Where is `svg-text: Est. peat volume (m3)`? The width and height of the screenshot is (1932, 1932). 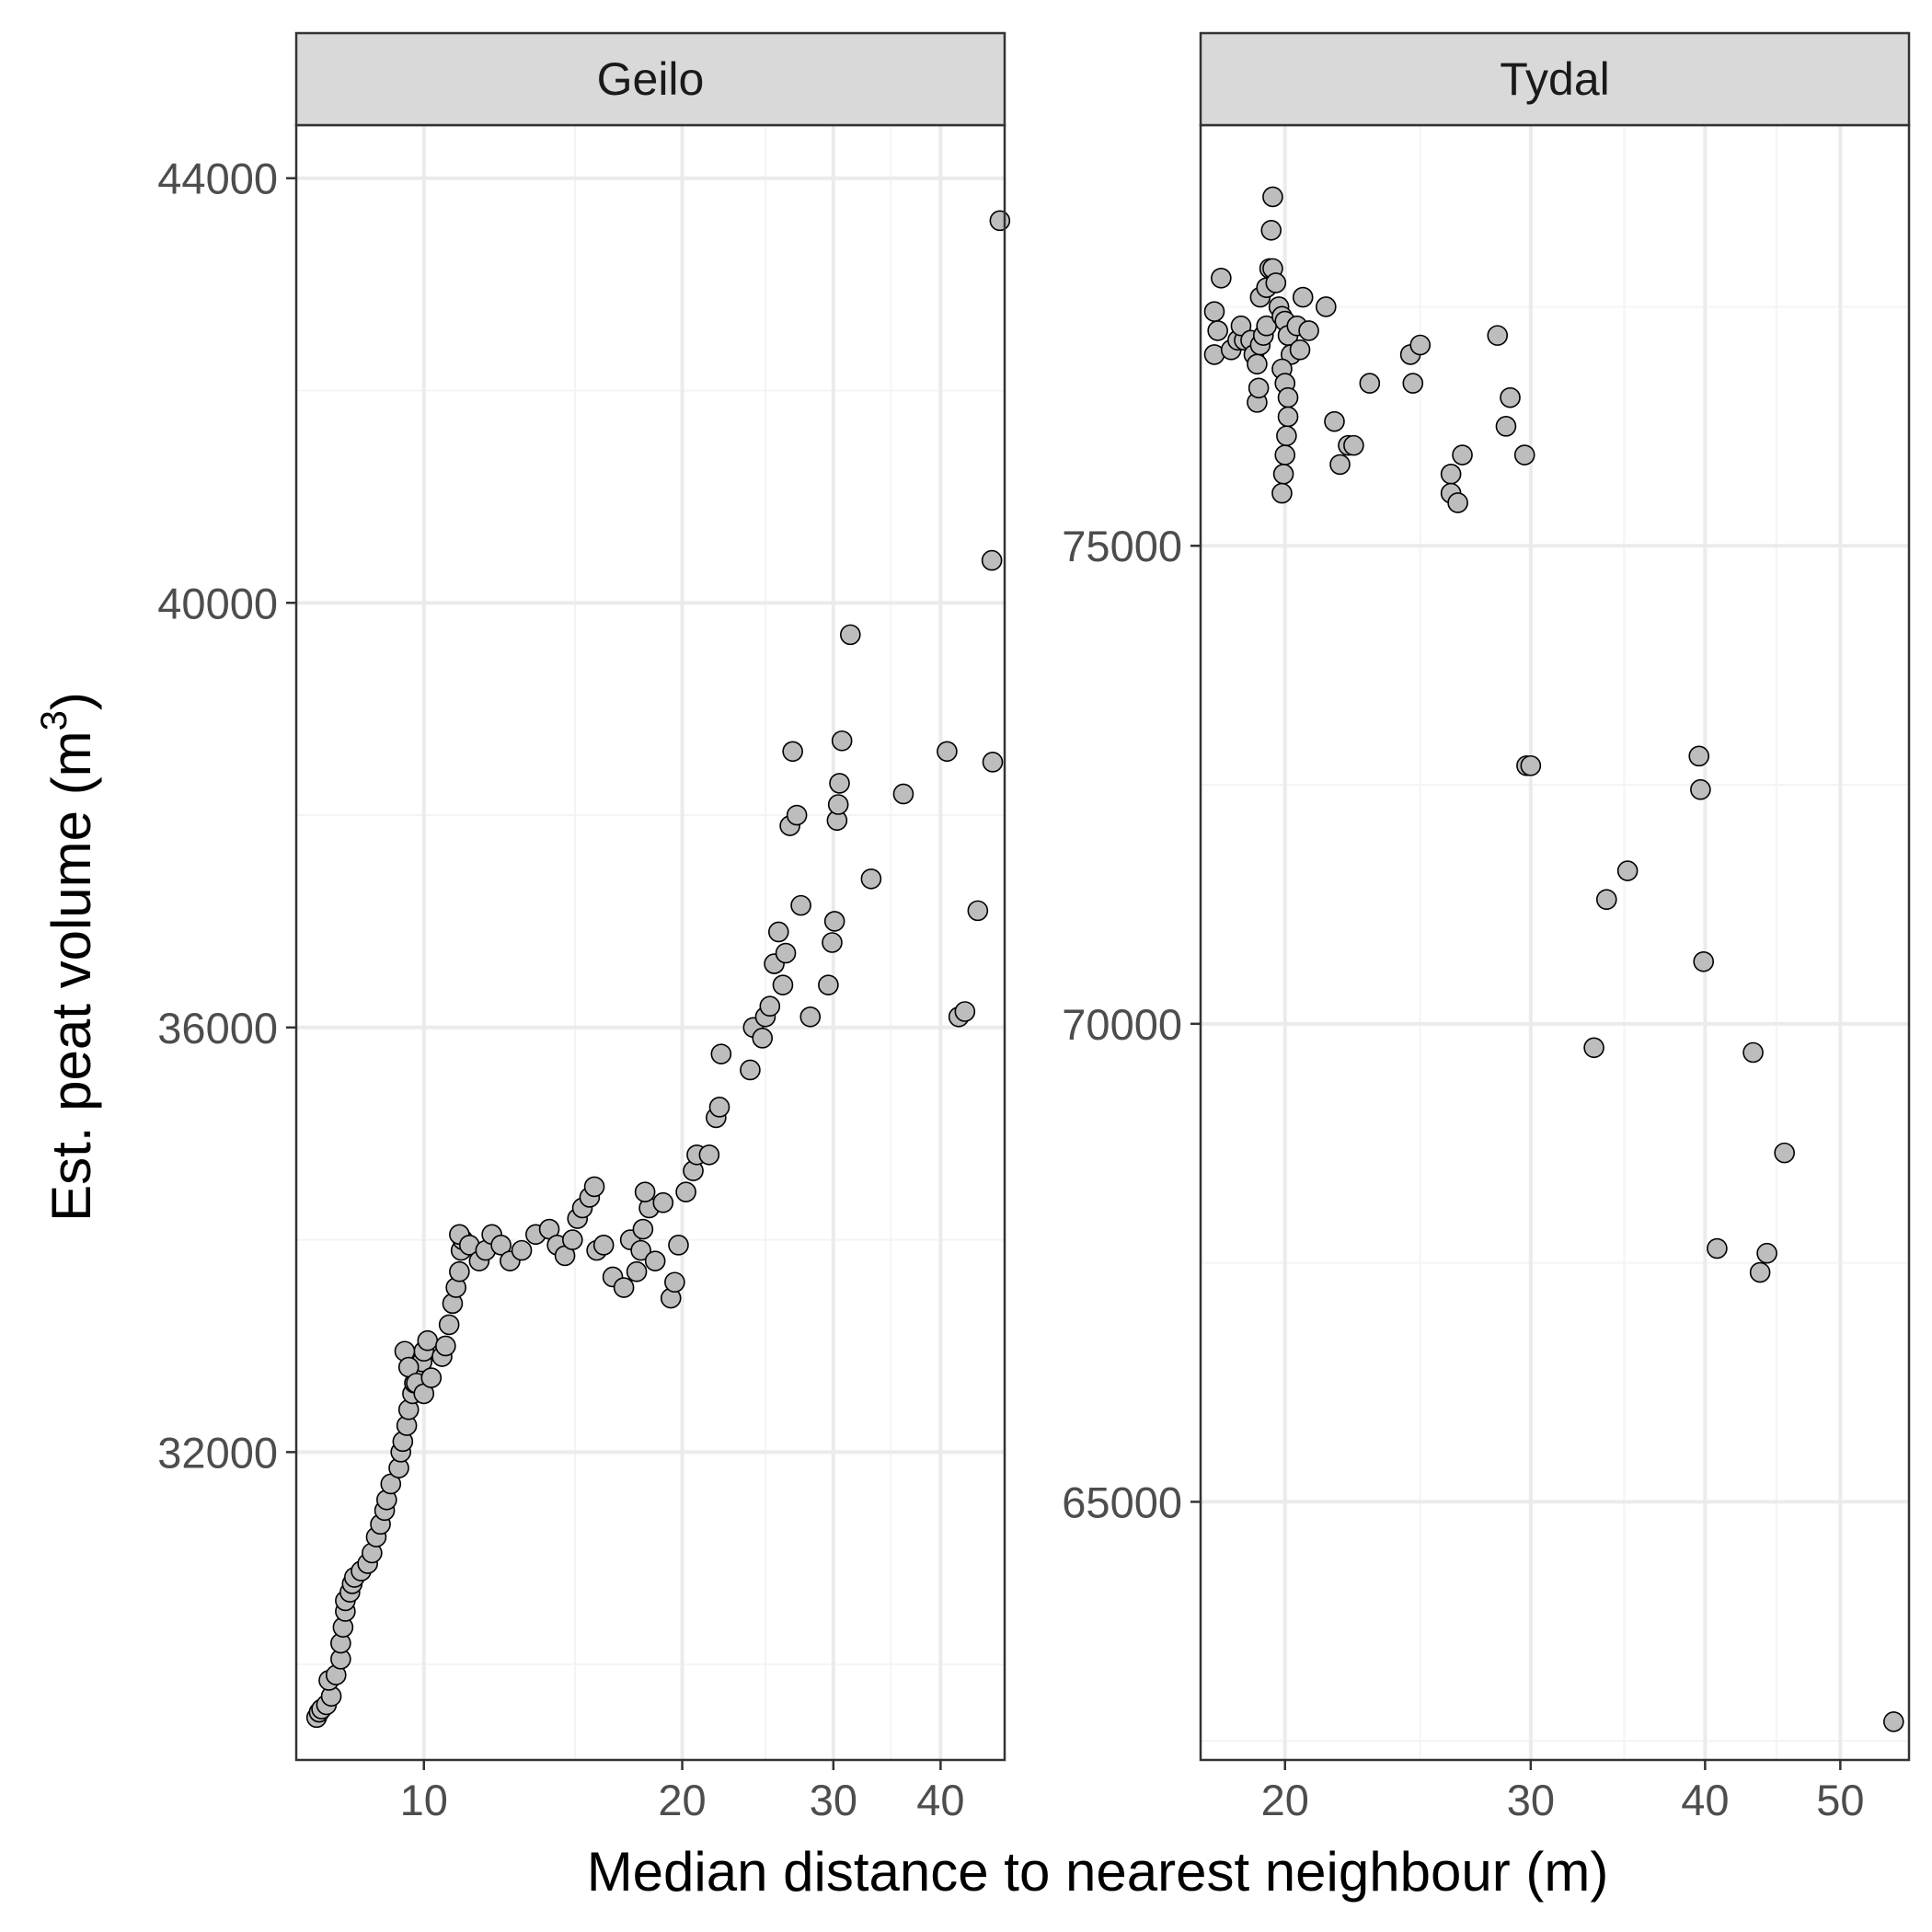
svg-text: Est. peat volume (m3) is located at coordinates (68, 957).